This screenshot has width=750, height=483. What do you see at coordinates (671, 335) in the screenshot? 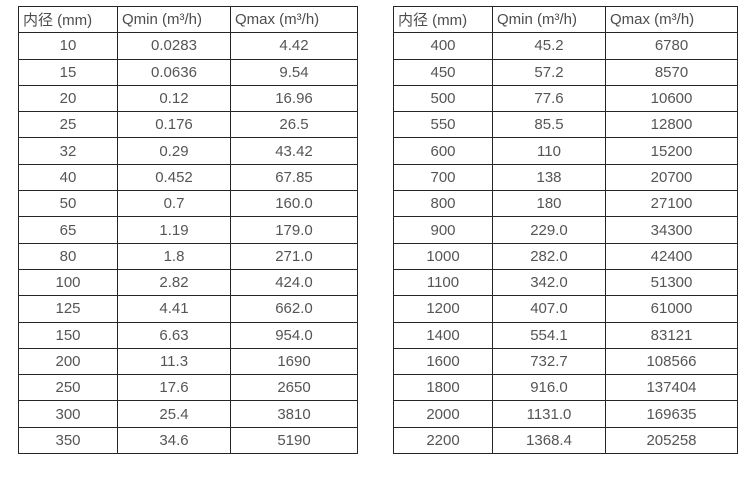
I see `table-cell: 83121` at bounding box center [671, 335].